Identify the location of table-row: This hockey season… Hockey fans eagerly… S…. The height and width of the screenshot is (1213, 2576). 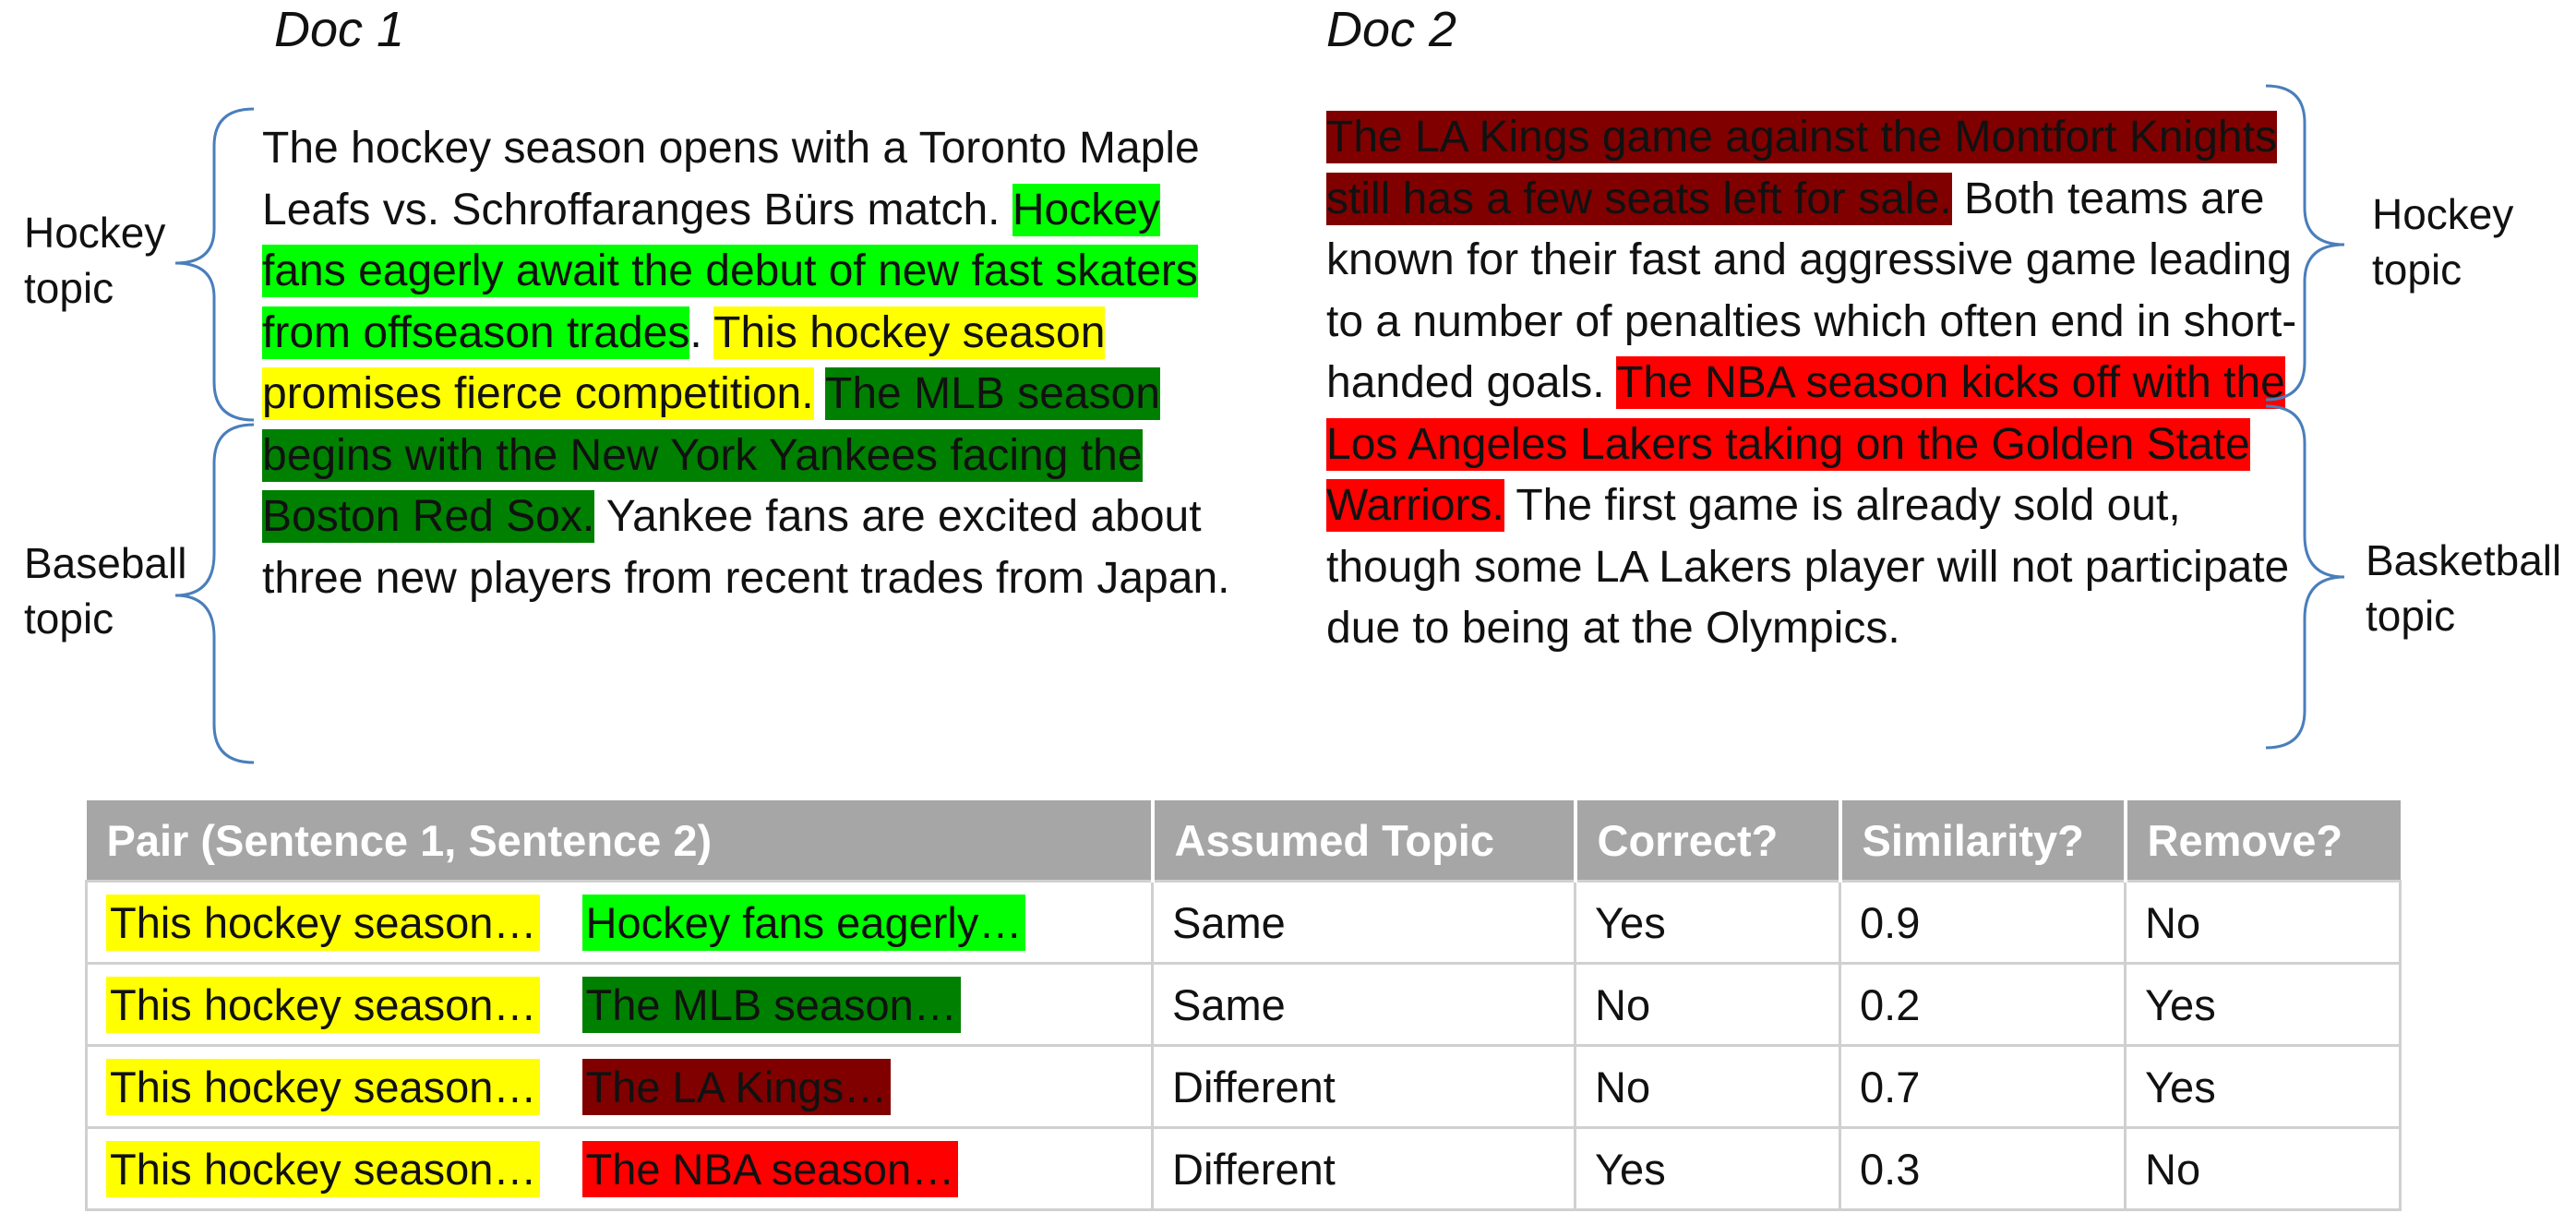
(1244, 922).